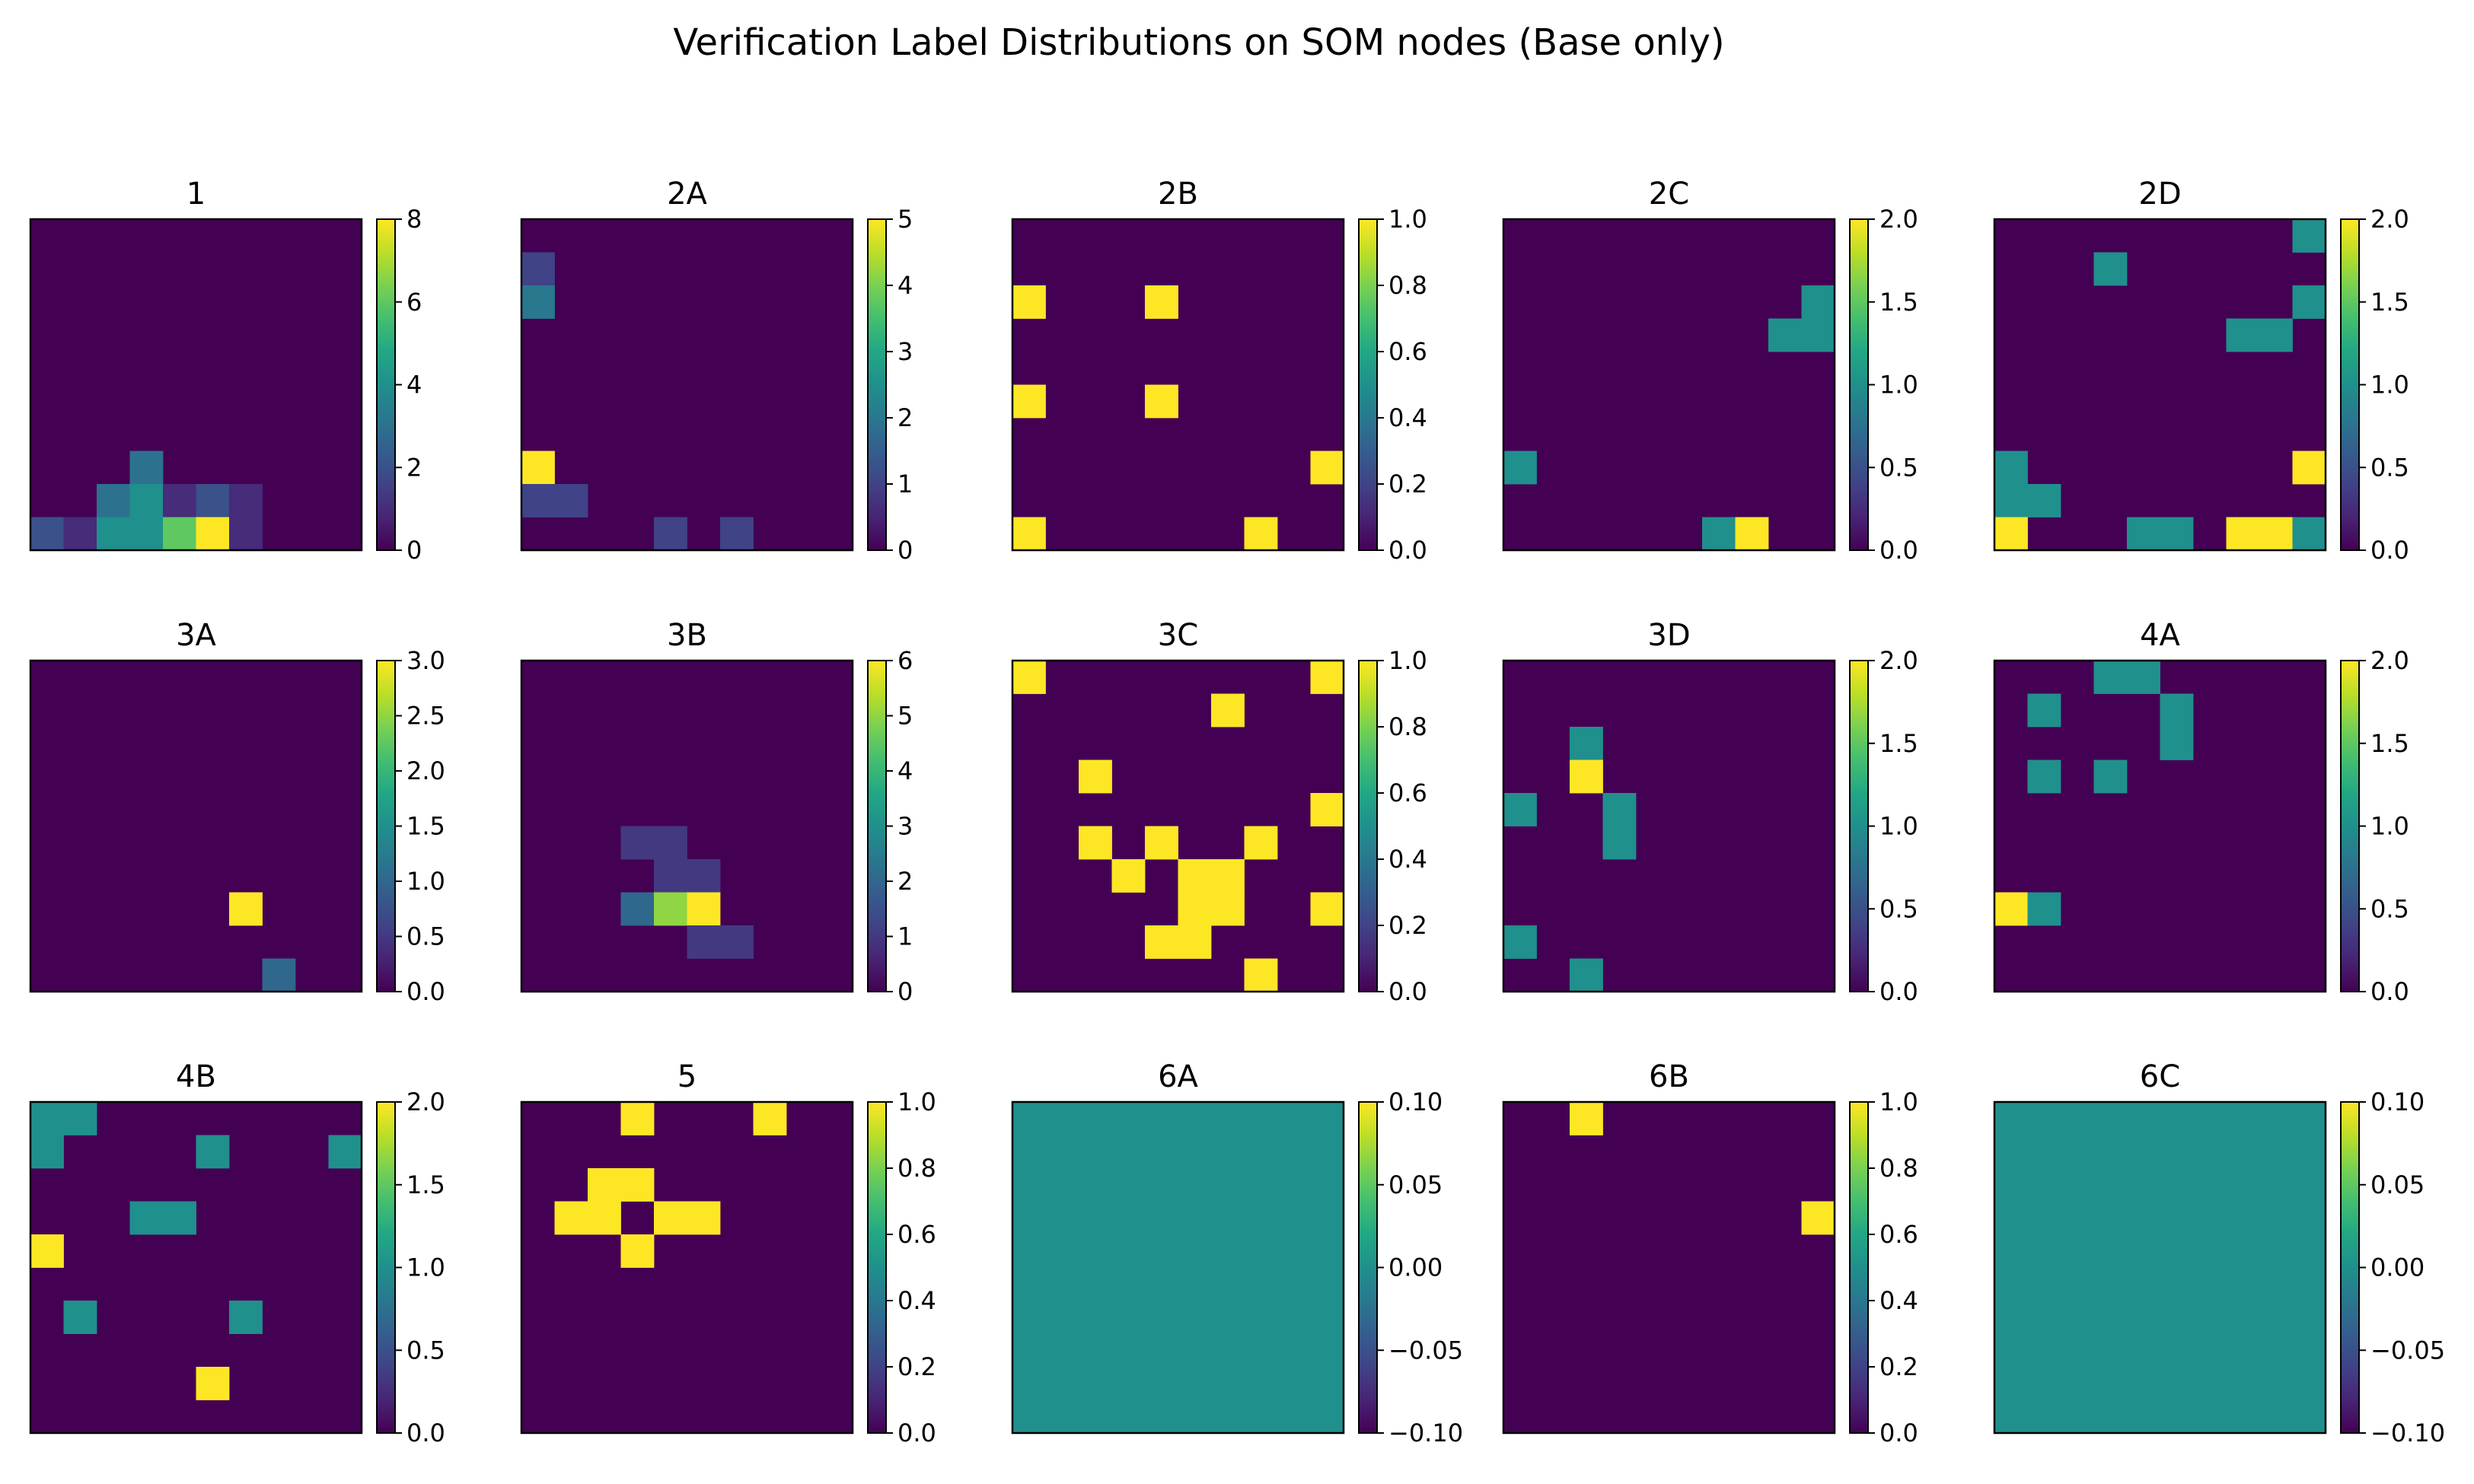 This screenshot has height=1484, width=2474. I want to click on panel-3B: 3B 0 1 2 3 4 5 6, so click(716, 812).